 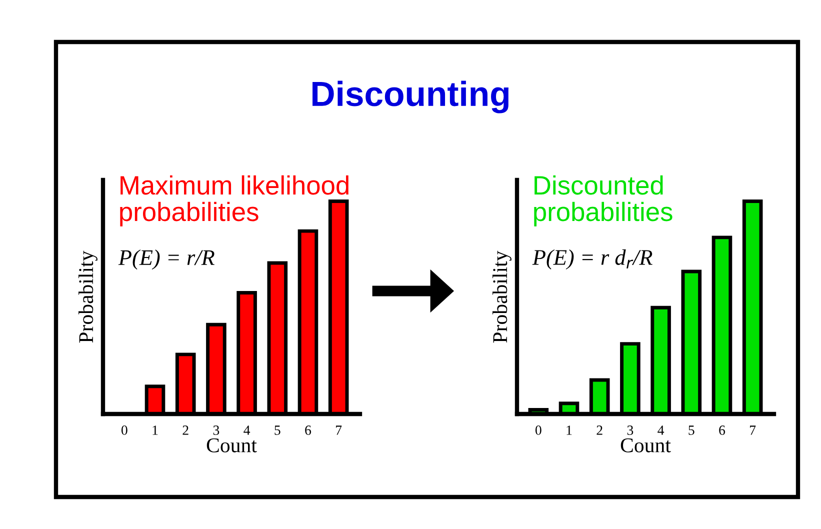 I want to click on annotation: P(E) = r/R, so click(x=166, y=259).